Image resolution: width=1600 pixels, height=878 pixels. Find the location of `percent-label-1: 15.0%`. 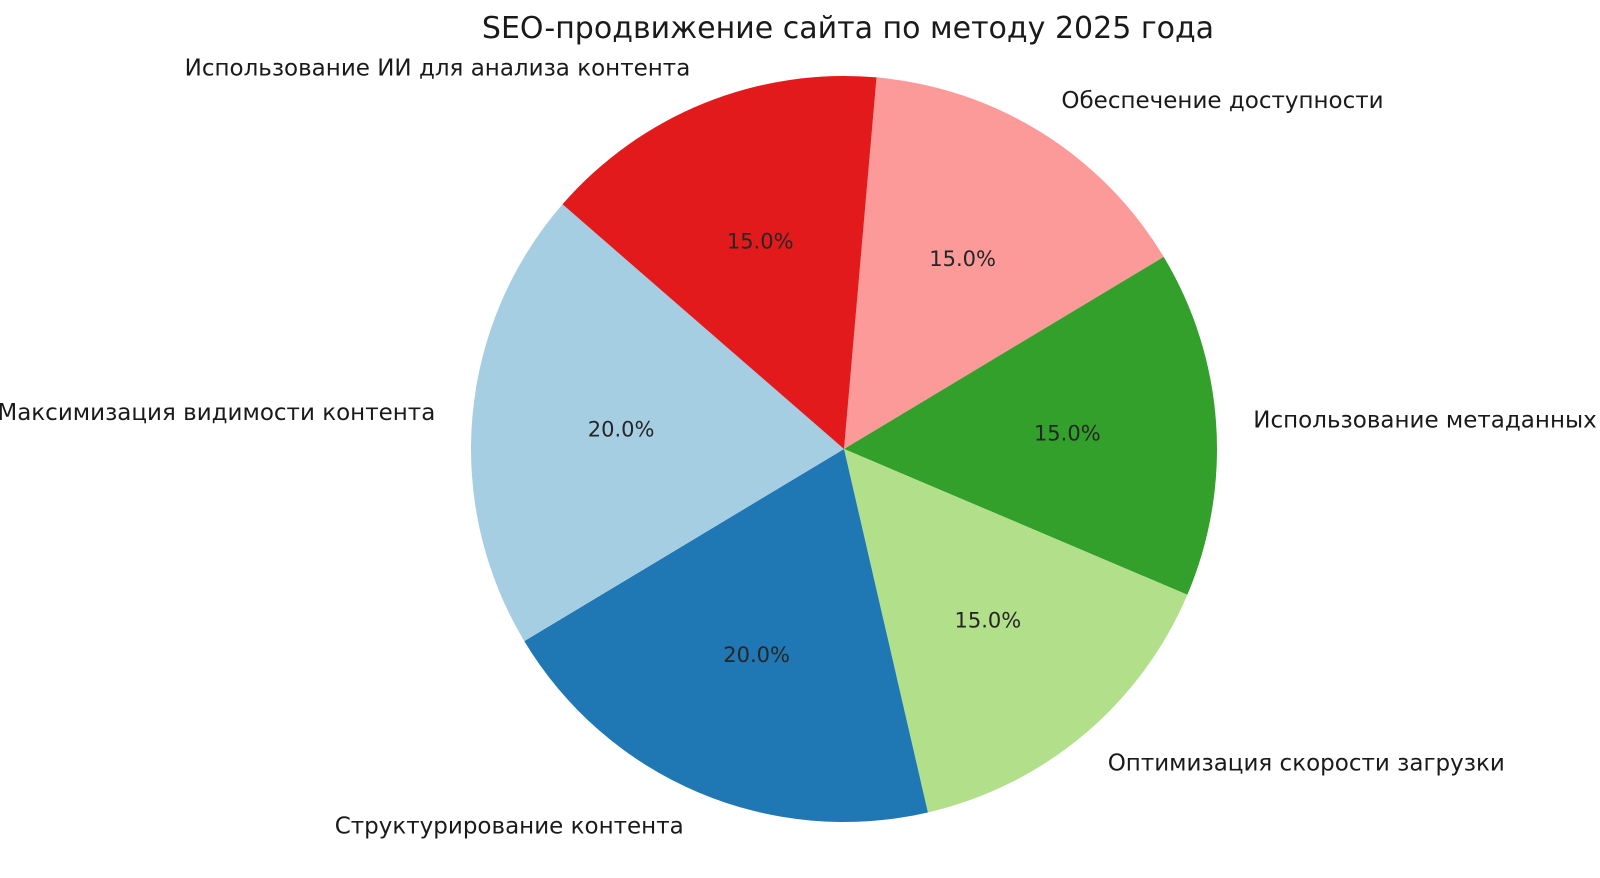

percent-label-1: 15.0% is located at coordinates (1067, 433).